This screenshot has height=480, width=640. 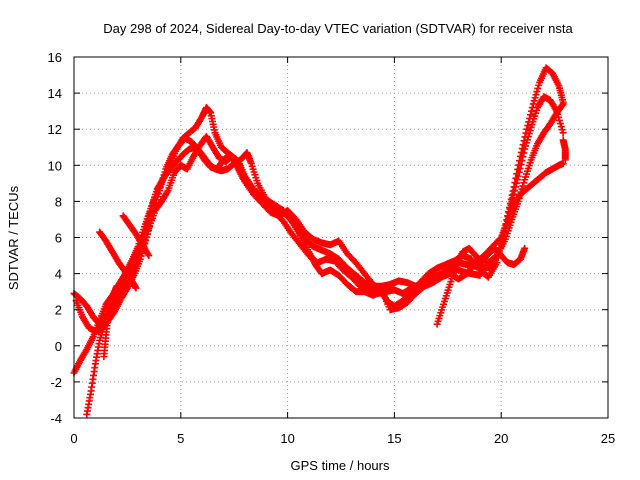 I want to click on x-tick-label: 5, so click(x=180, y=438).